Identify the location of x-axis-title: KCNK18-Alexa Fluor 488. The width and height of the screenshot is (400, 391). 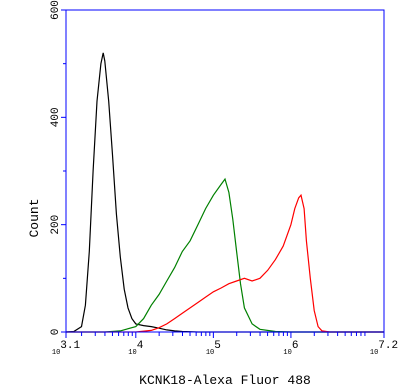
(225, 380).